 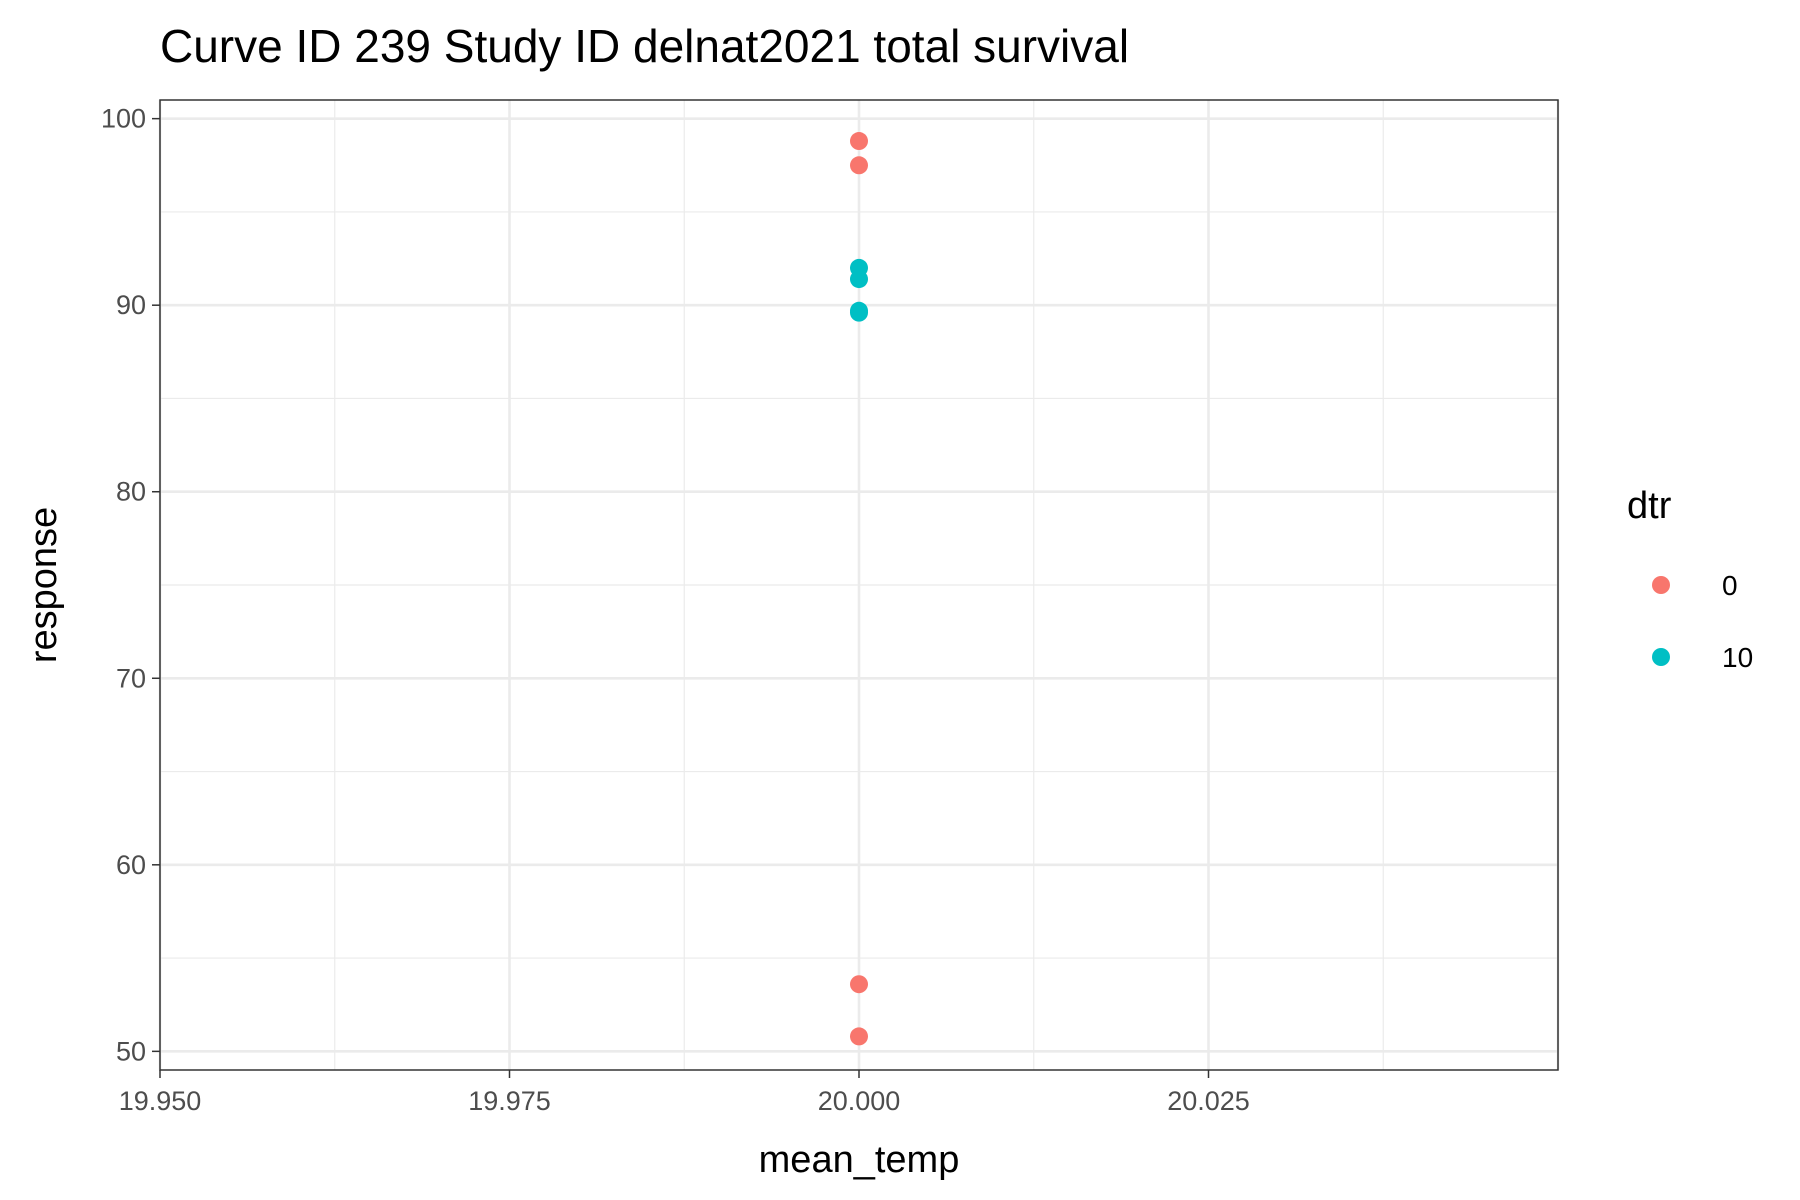 I want to click on x-tick-label: 20.000, so click(x=859, y=1101).